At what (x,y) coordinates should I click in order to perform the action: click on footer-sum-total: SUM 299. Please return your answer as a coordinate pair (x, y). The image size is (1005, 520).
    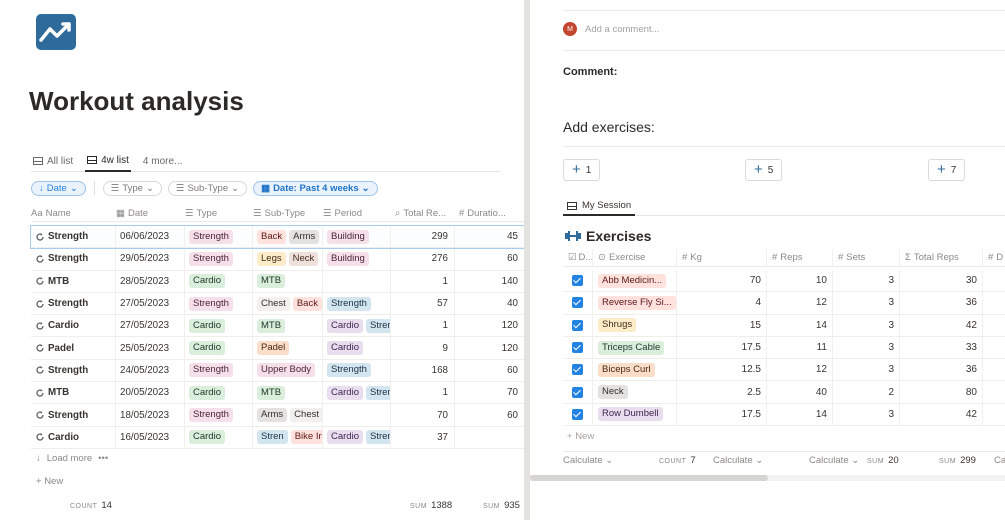
    Looking at the image, I should click on (957, 460).